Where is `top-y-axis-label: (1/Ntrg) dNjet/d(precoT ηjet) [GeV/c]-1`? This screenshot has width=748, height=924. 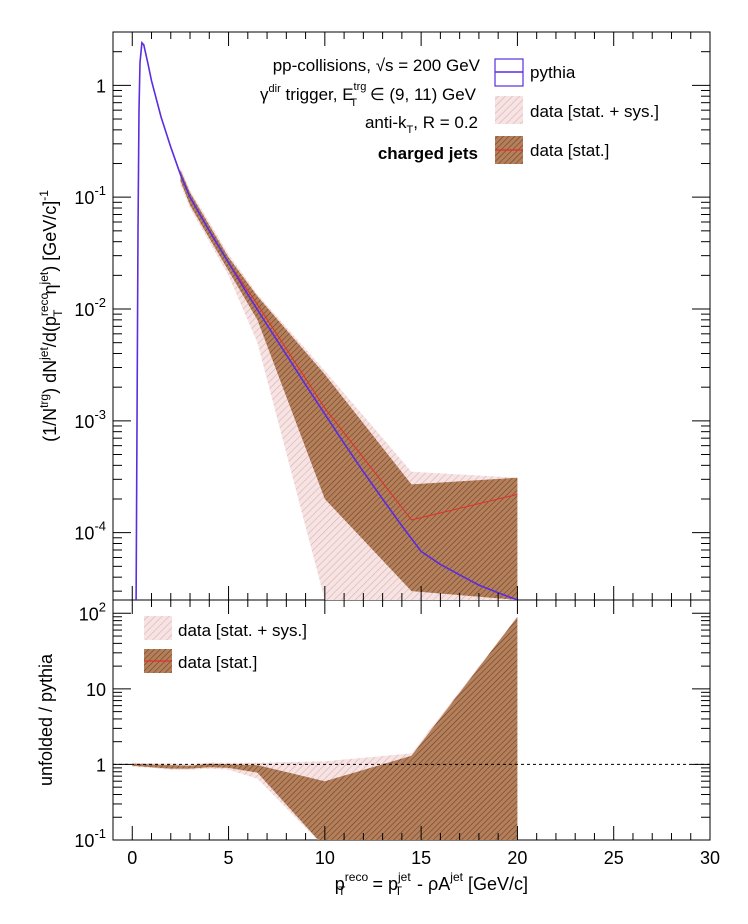
top-y-axis-label: (1/Ntrg) dNjet/d(precoT ηjet) [GeV/c]-1 is located at coordinates (51, 316).